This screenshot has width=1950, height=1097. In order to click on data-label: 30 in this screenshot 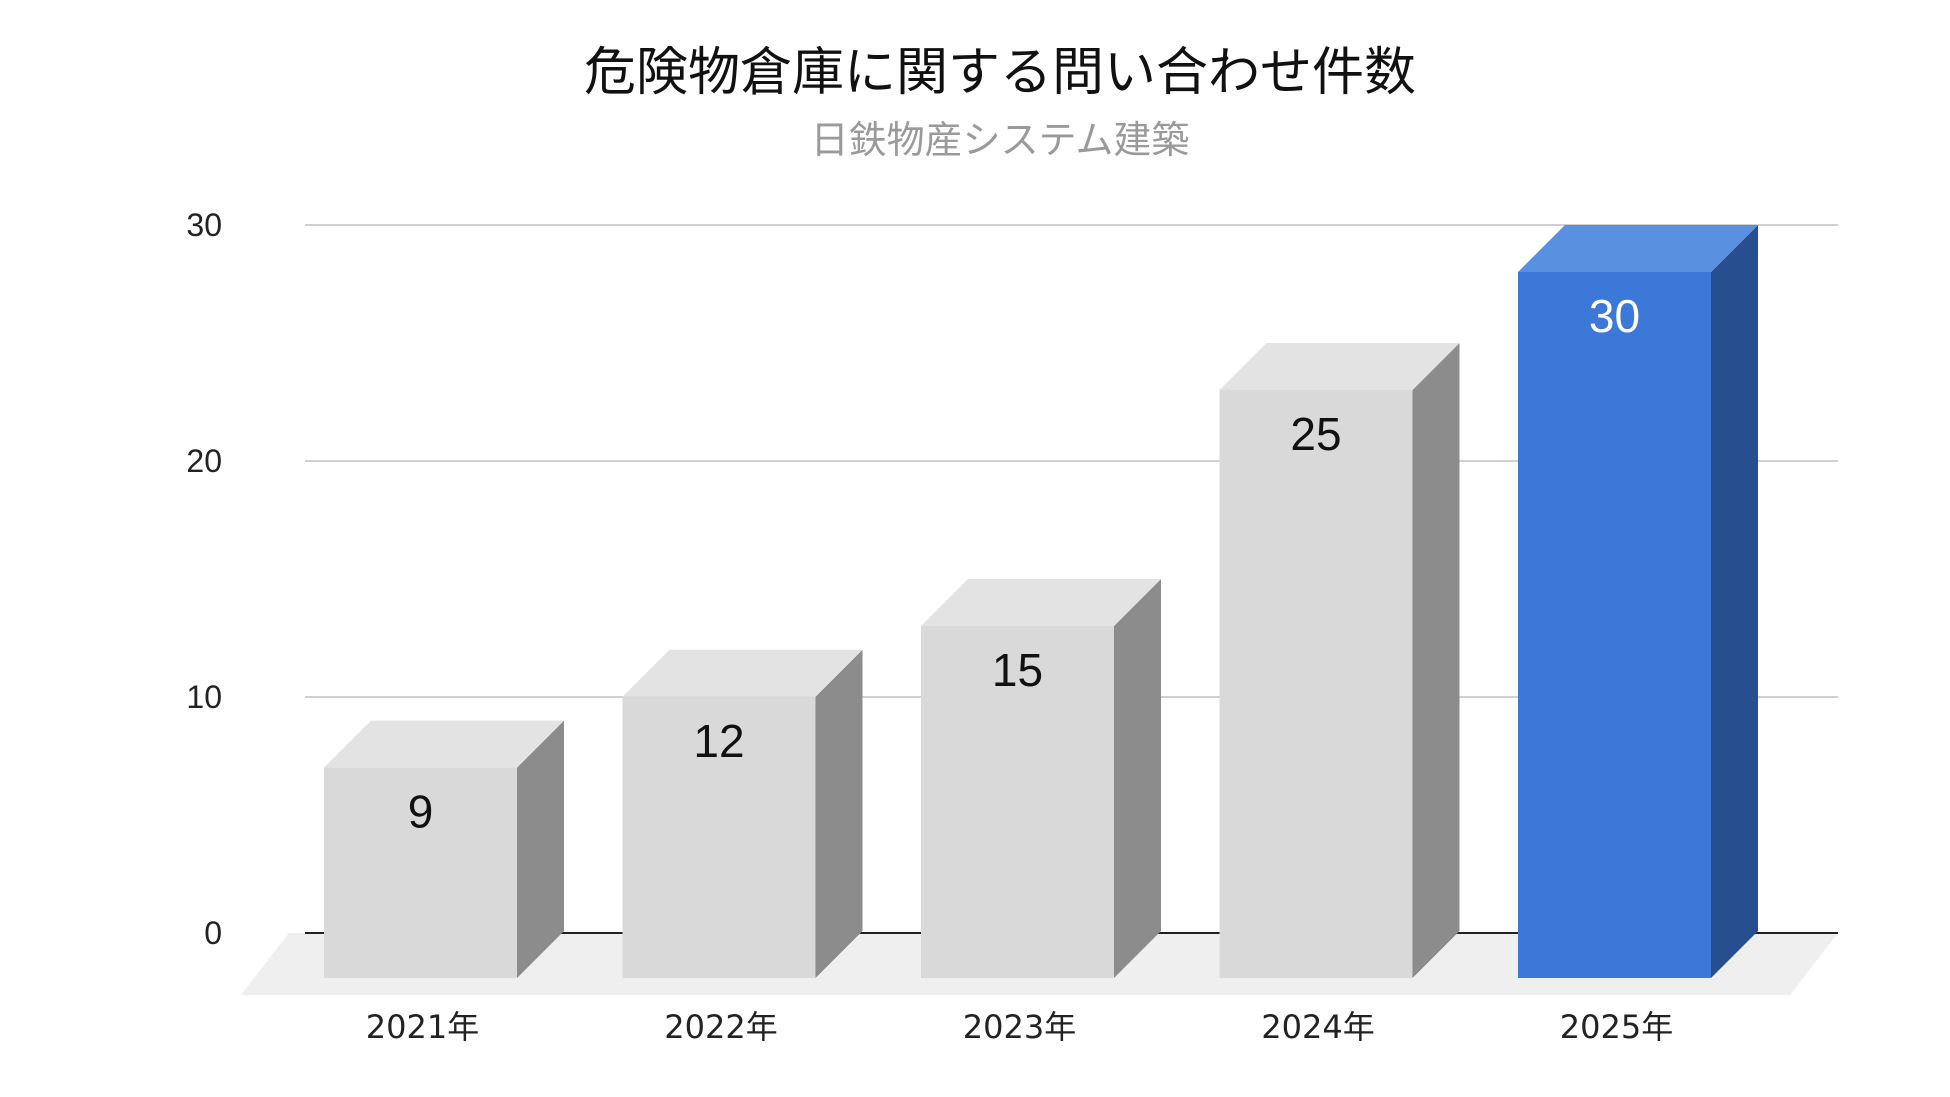, I will do `click(1614, 316)`.